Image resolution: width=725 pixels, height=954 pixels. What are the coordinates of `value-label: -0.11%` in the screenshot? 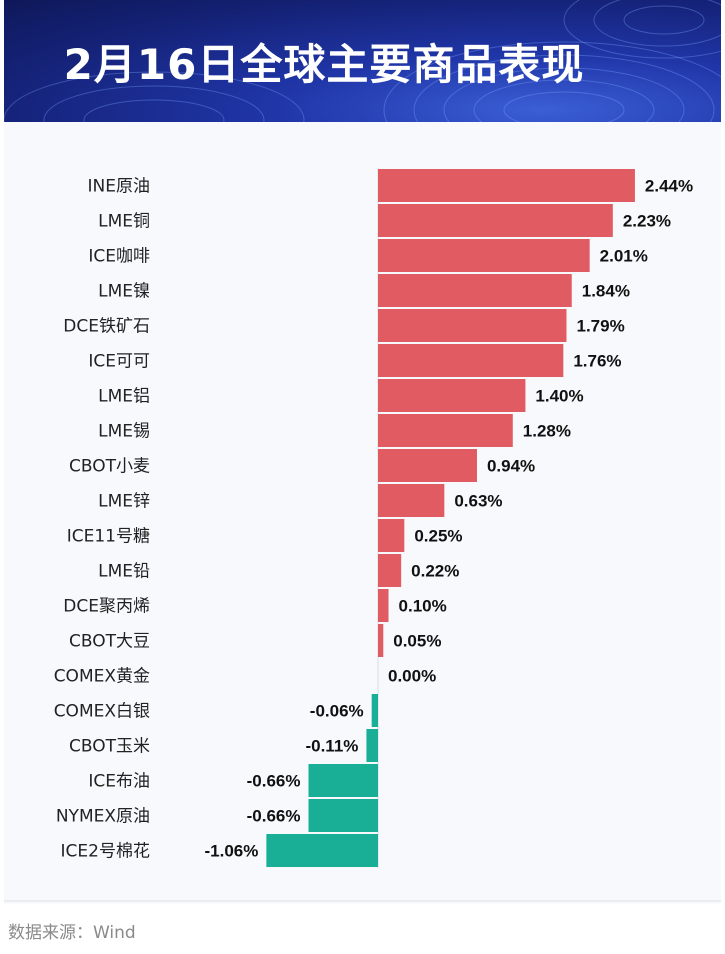 It's located at (331, 746).